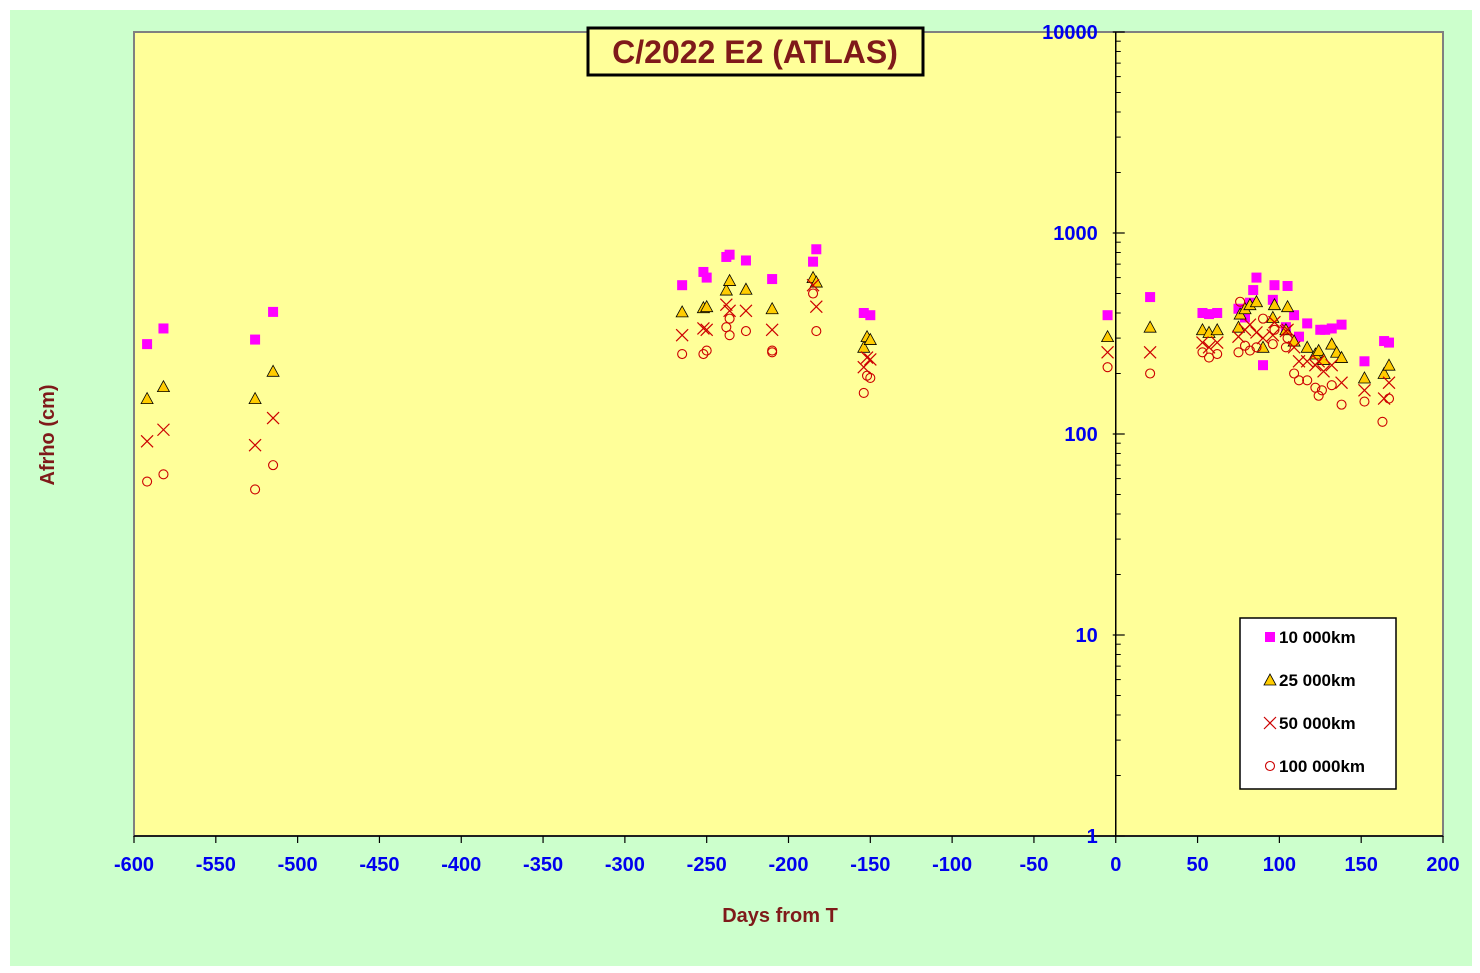 The width and height of the screenshot is (1480, 973). I want to click on y-tick-label: 100, so click(1080, 435).